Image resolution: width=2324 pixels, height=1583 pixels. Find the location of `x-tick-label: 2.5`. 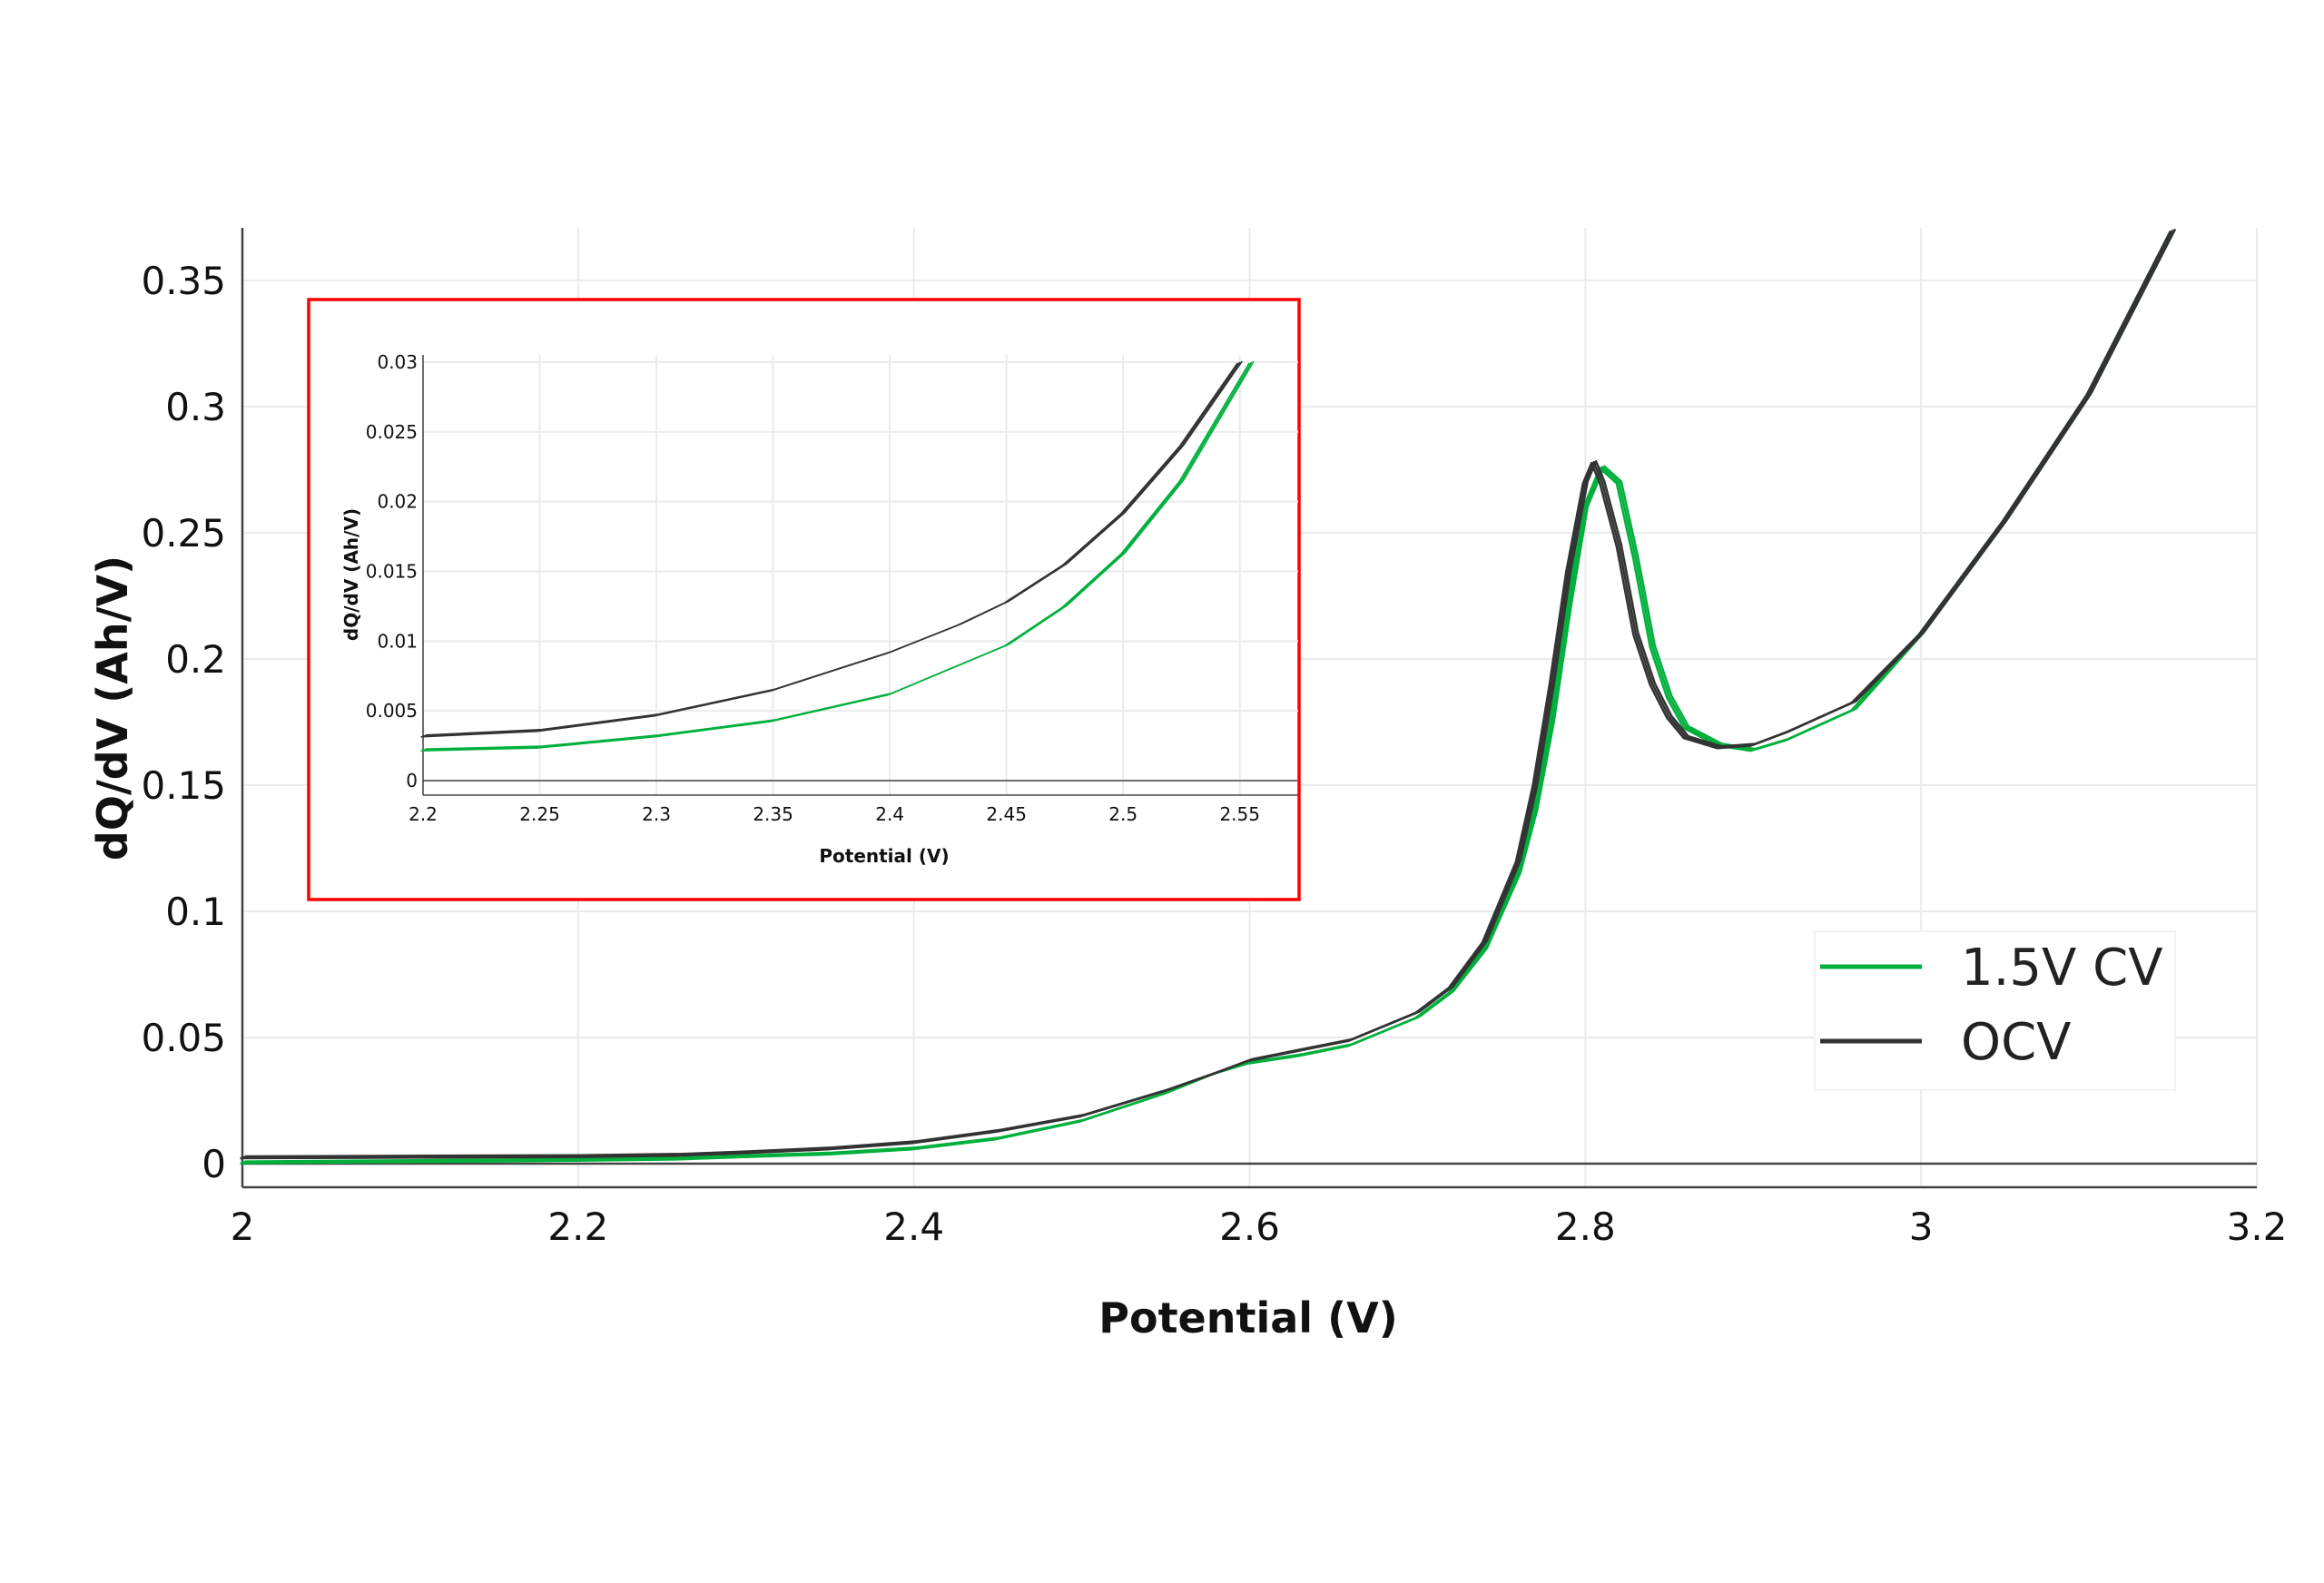

x-tick-label: 2.5 is located at coordinates (1122, 814).